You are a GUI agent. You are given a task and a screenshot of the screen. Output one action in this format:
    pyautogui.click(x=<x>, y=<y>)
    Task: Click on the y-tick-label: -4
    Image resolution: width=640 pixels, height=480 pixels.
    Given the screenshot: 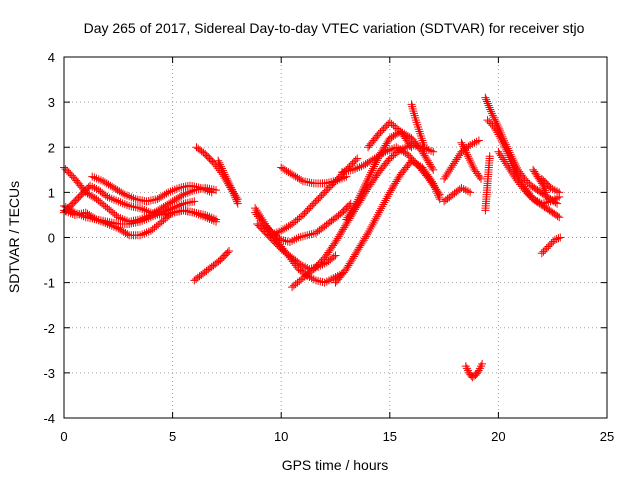 What is the action you would take?
    pyautogui.click(x=49, y=418)
    